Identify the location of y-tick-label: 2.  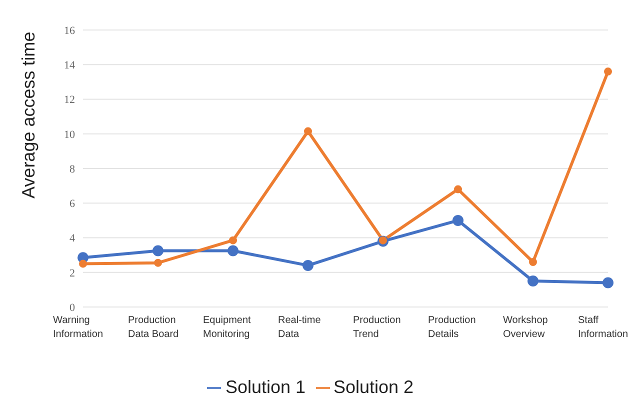
(72, 273).